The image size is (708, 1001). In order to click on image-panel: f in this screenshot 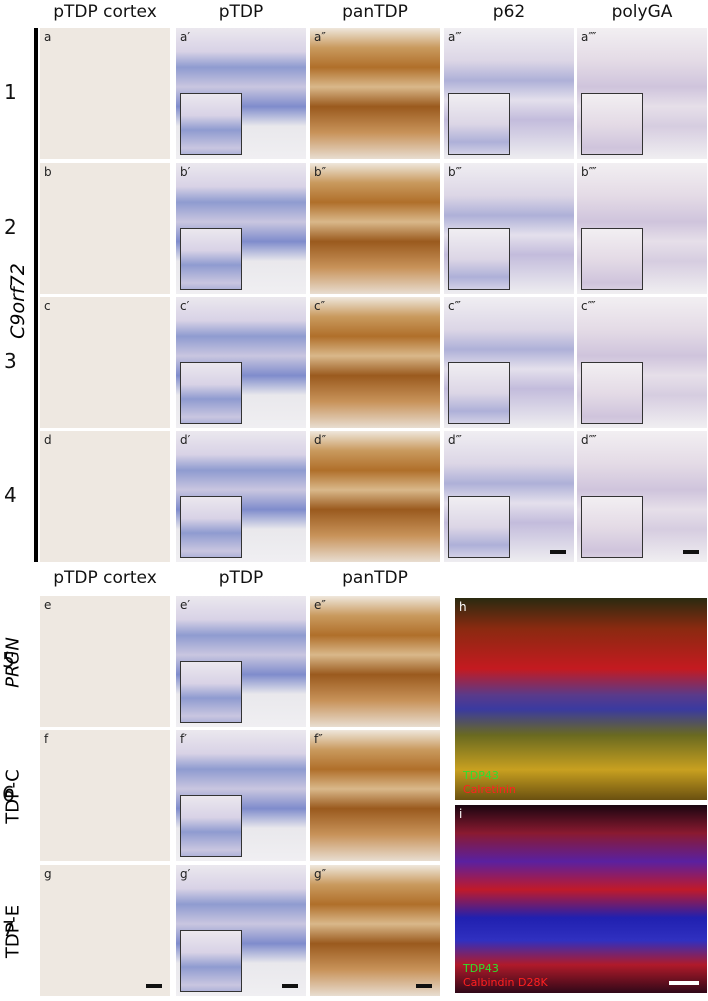, I will do `click(105, 795)`.